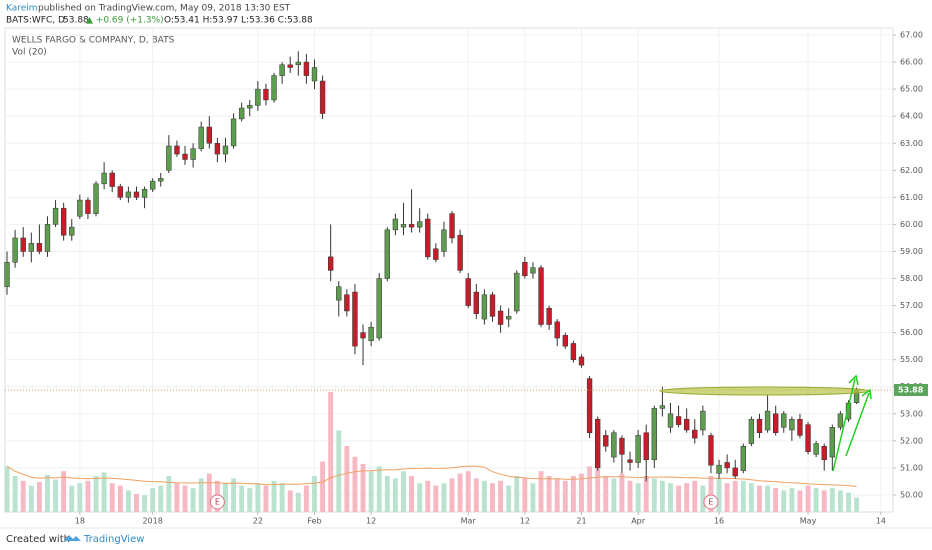 Image resolution: width=932 pixels, height=550 pixels. Describe the element at coordinates (525, 521) in the screenshot. I see `x-tick-label: 12` at that location.